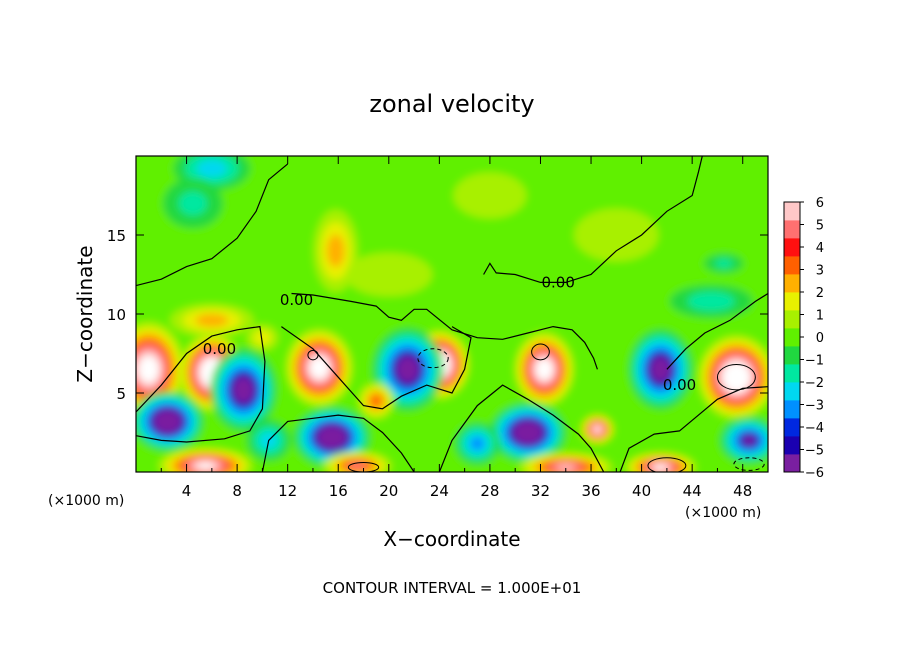 This screenshot has height=654, width=904. Describe the element at coordinates (814, 361) in the screenshot. I see `colorbar-tick-label: −1` at that location.